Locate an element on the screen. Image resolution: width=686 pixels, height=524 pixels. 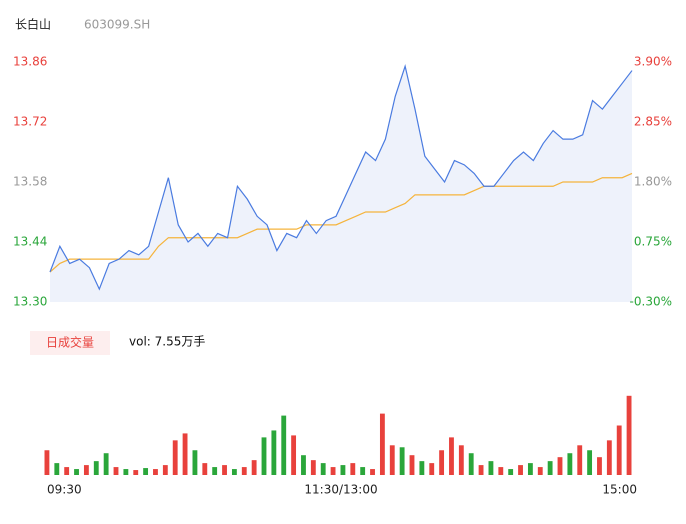
y-tick-label: 13.86 is located at coordinates (30, 62).